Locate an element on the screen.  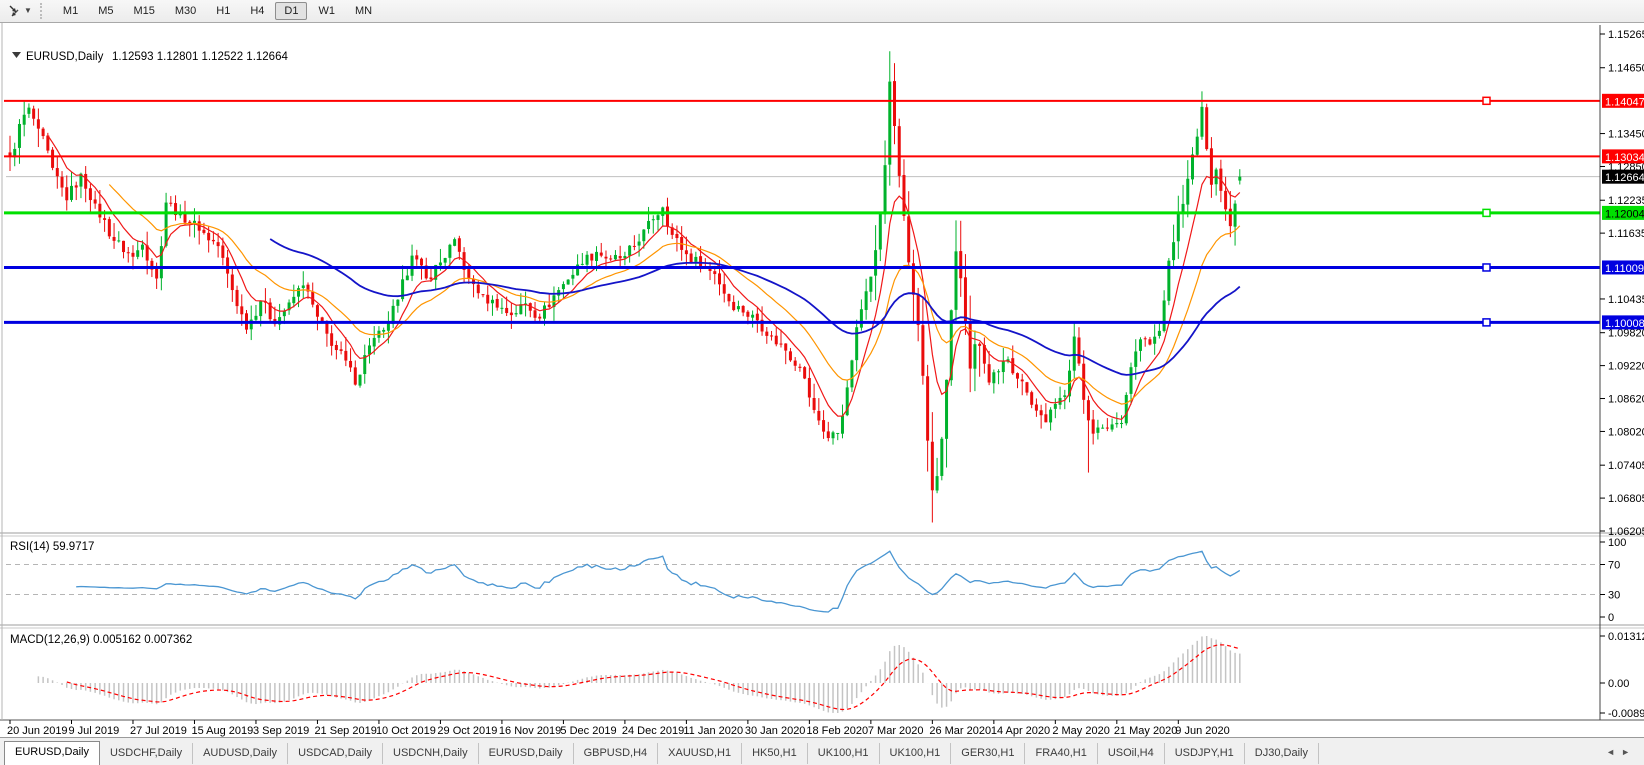
price-label-1.13034: 1.13034 is located at coordinates (1623, 156).